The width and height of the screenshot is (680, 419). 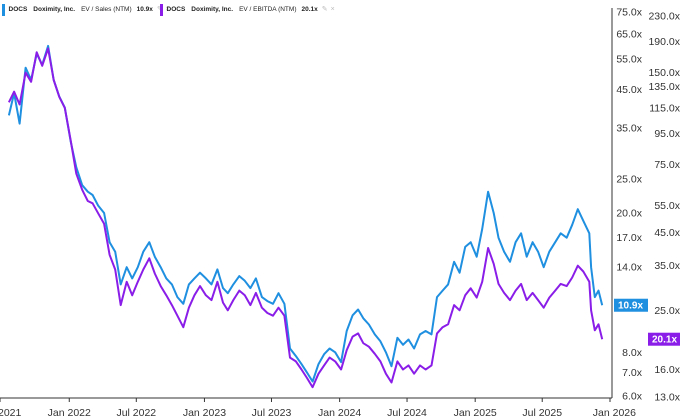 What do you see at coordinates (106, 9) in the screenshot?
I see `legend-metric: EV / Sales (NTM)` at bounding box center [106, 9].